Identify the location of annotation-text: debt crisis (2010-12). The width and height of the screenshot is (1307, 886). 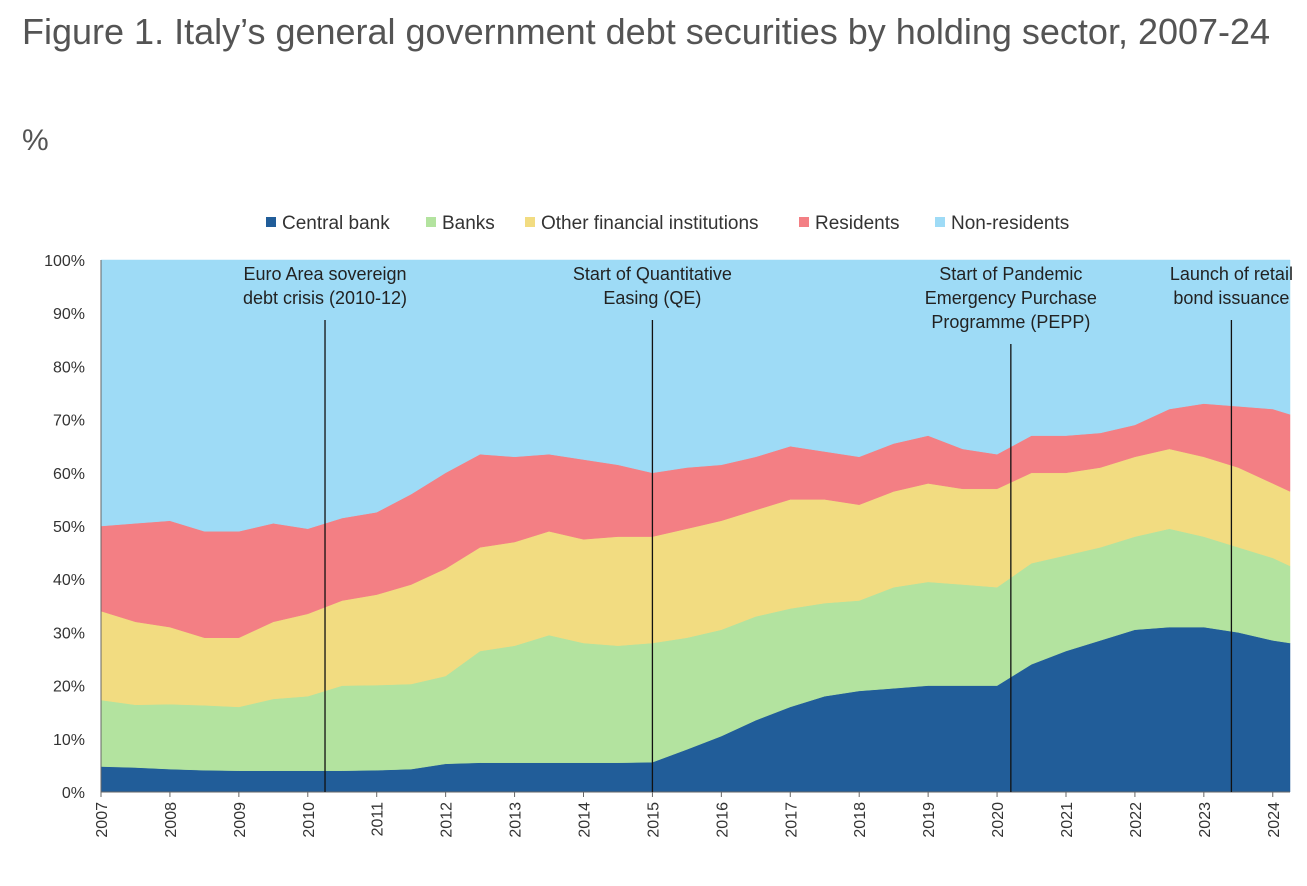
(325, 298).